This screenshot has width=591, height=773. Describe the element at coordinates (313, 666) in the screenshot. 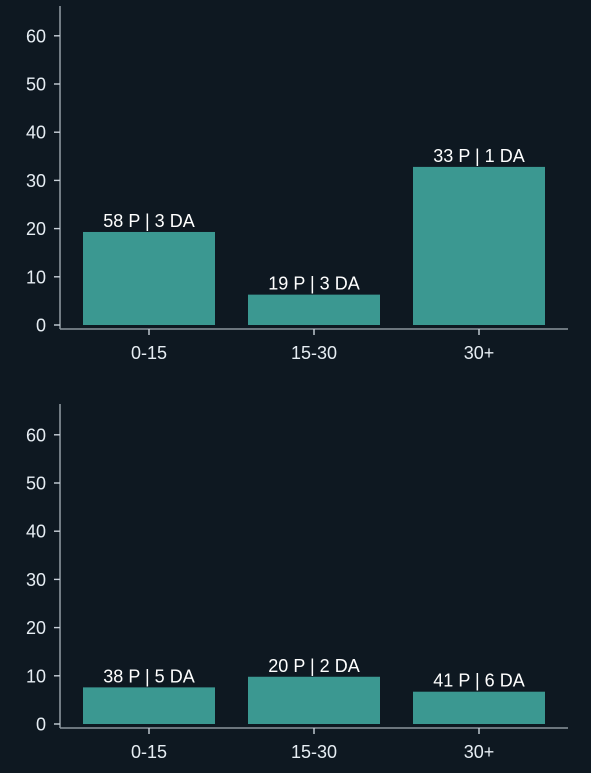

I see `bar-data-label: 20 P | 2 DA` at that location.